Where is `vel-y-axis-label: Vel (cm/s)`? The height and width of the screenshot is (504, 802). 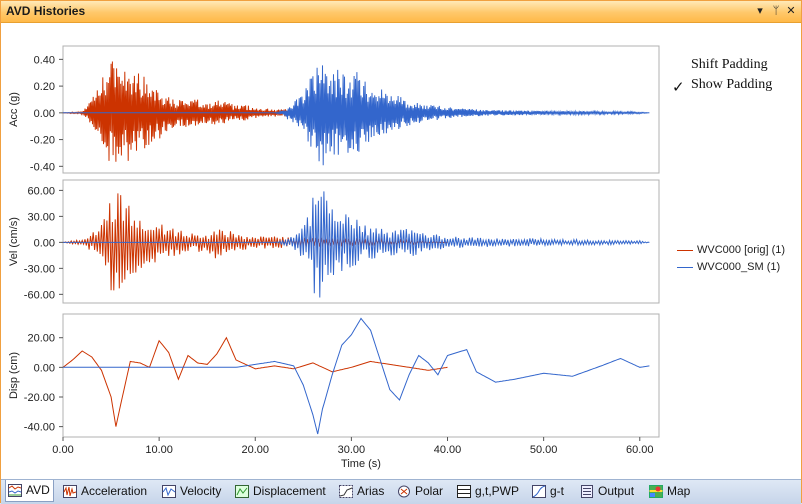 vel-y-axis-label: Vel (cm/s) is located at coordinates (14, 241).